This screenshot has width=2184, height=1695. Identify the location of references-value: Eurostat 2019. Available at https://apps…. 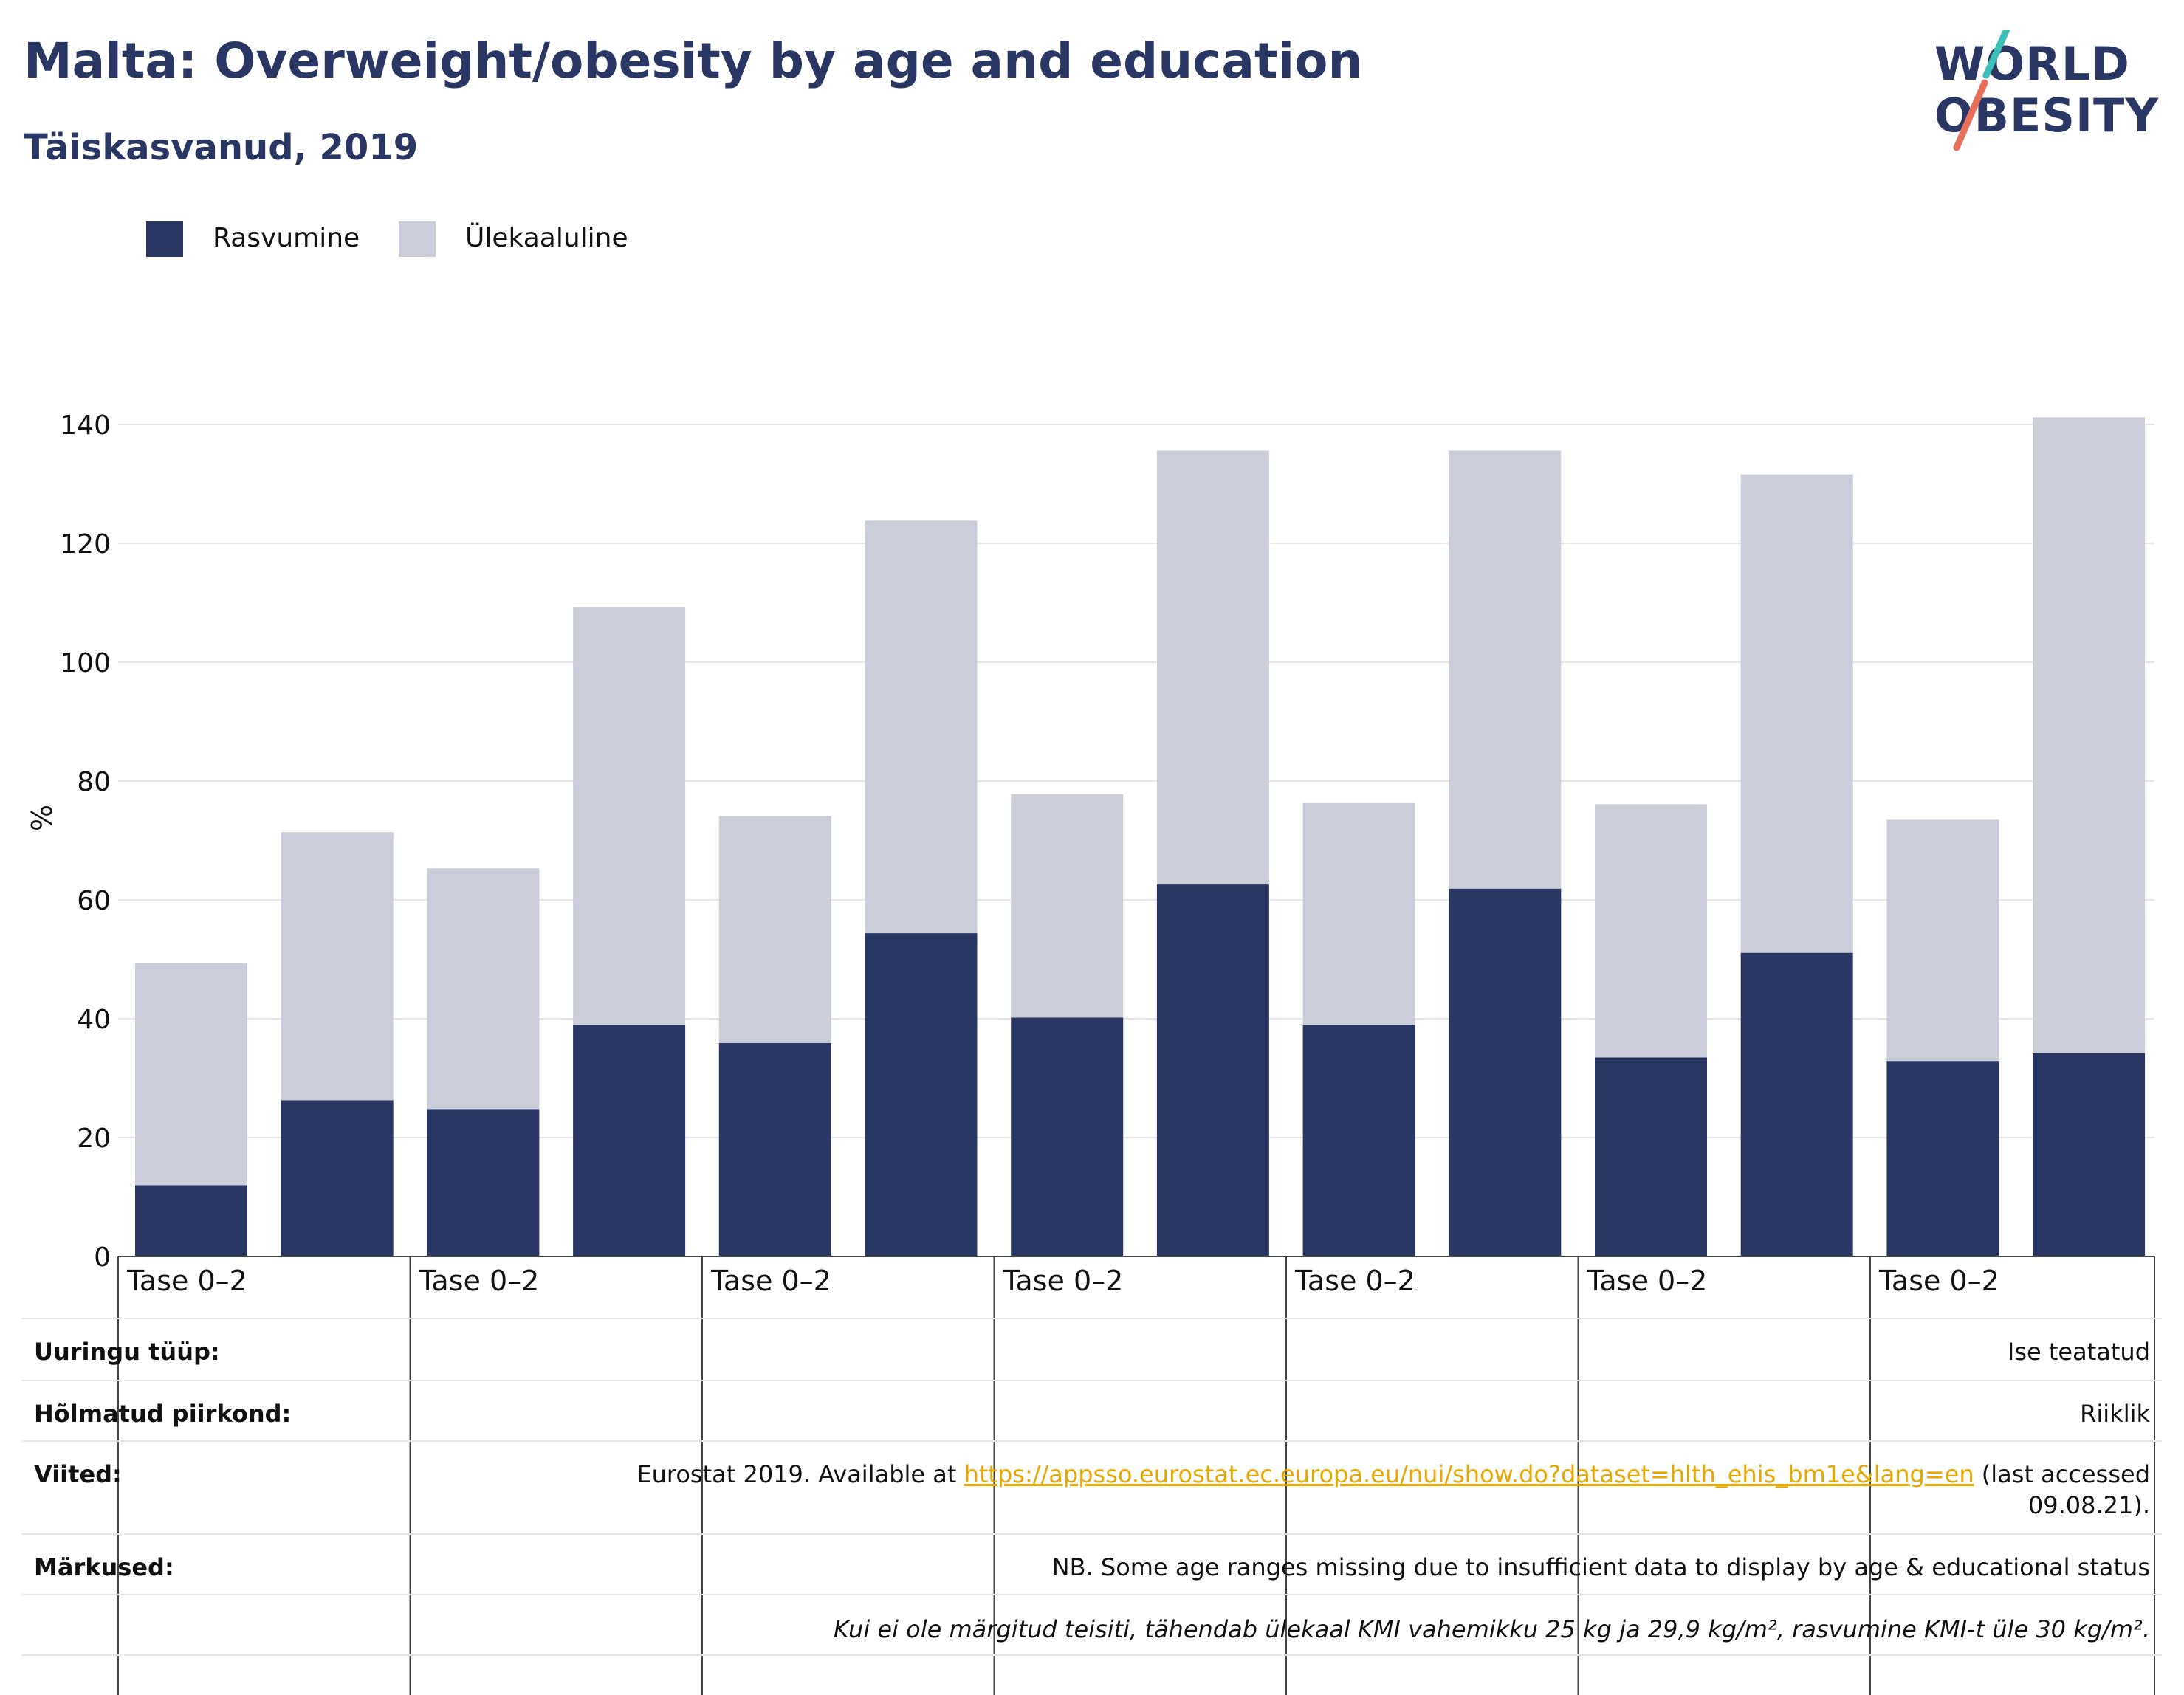
(1393, 1474).